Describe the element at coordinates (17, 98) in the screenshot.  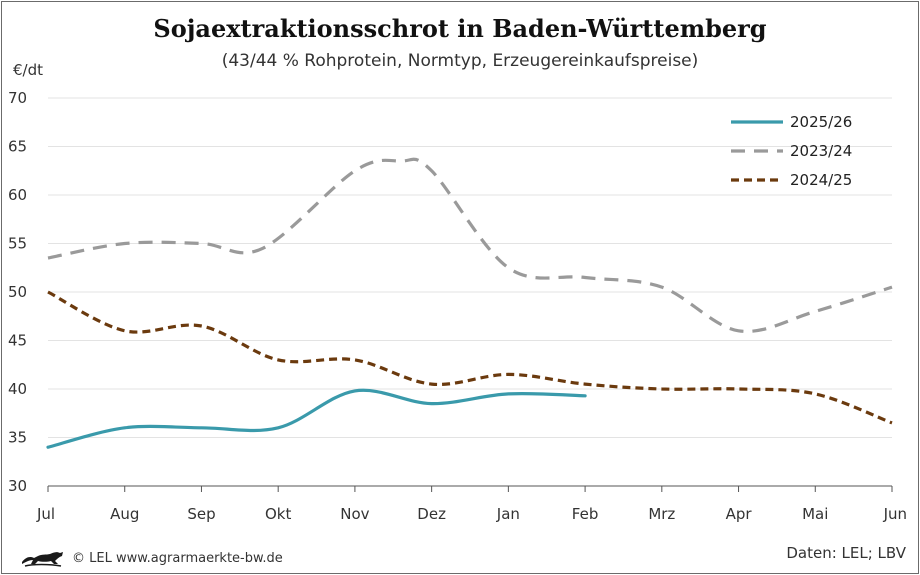
I see `y-tick-label-70: 70` at that location.